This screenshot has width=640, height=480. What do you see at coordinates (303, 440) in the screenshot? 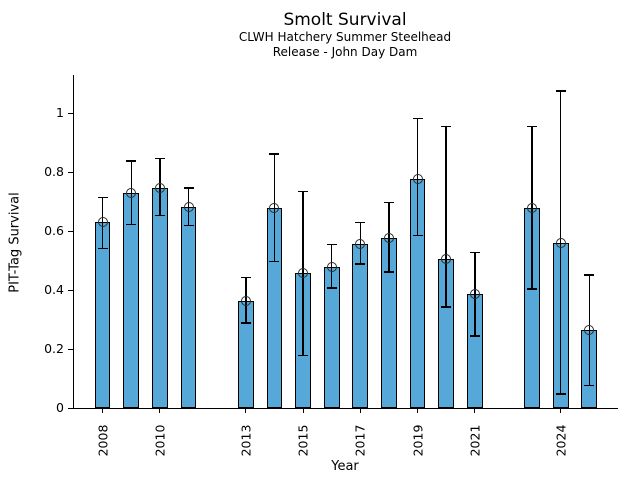
I see `x-tick-label: 2015` at bounding box center [303, 440].